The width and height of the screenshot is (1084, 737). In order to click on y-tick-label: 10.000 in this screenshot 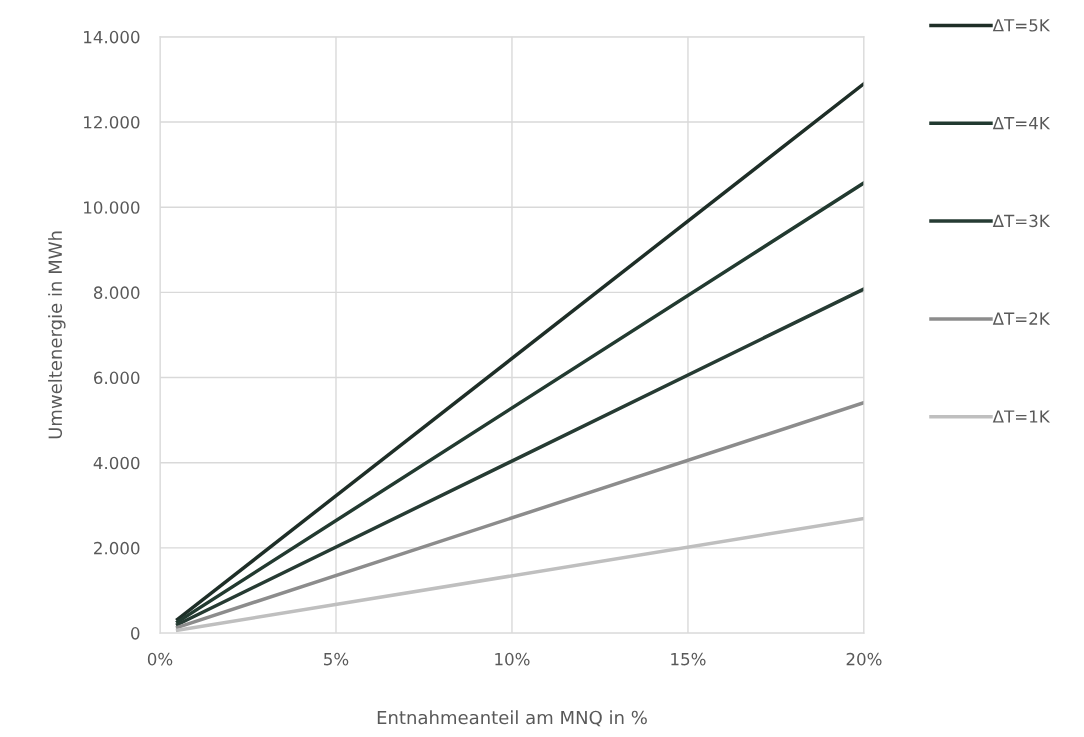, I will do `click(112, 207)`.